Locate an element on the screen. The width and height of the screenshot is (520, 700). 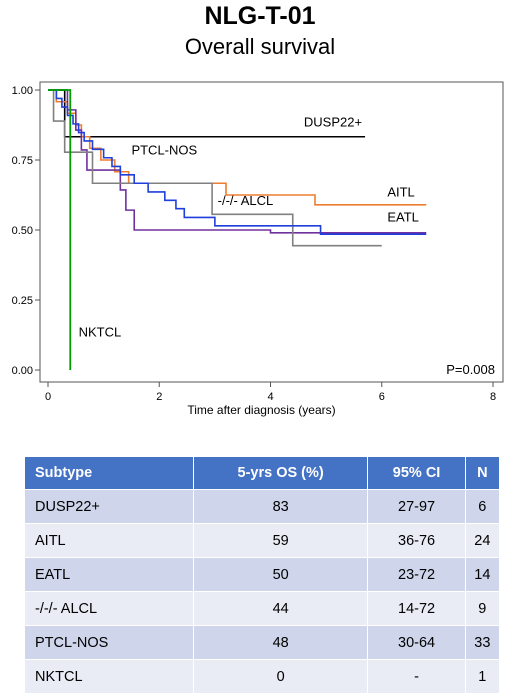
cell-subtype: PTCL-NOS is located at coordinates (109, 642).